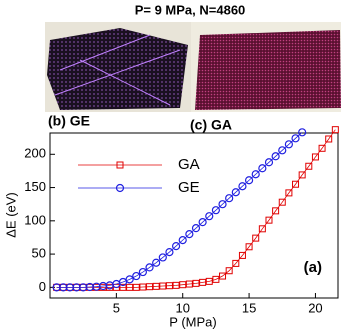 The height and width of the screenshot is (332, 341). I want to click on x-axis-label: P (MPa), so click(192, 321).